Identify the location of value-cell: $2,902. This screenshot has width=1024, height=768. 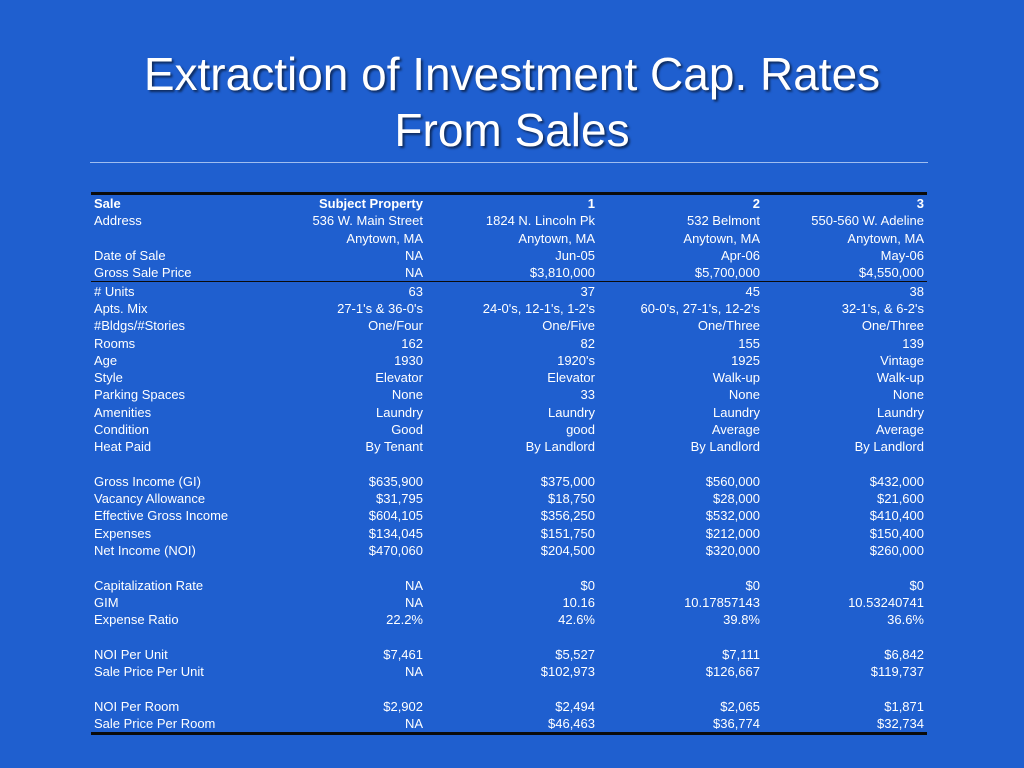
(403, 706).